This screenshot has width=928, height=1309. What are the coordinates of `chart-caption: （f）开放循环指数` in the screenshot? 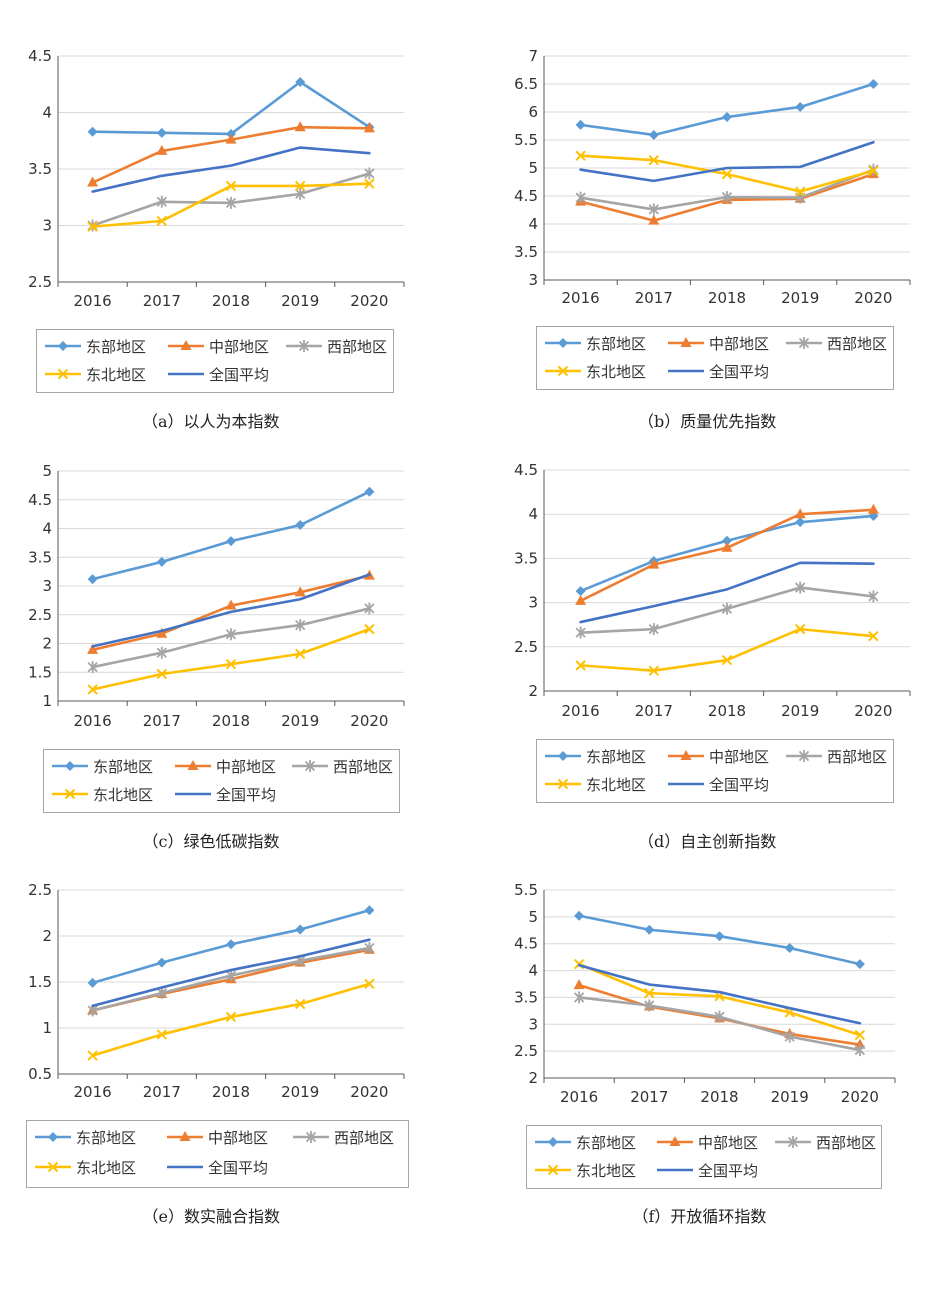 It's located at (699, 1216).